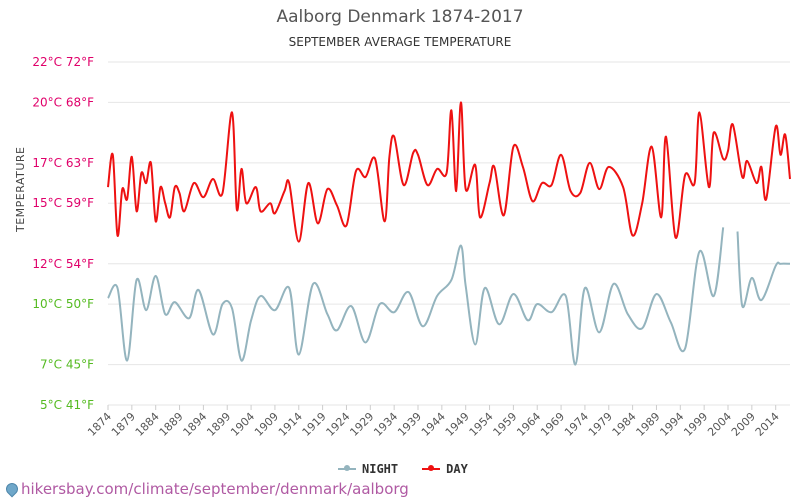 The height and width of the screenshot is (500, 800). I want to click on legend-item-day: DAY, so click(445, 469).